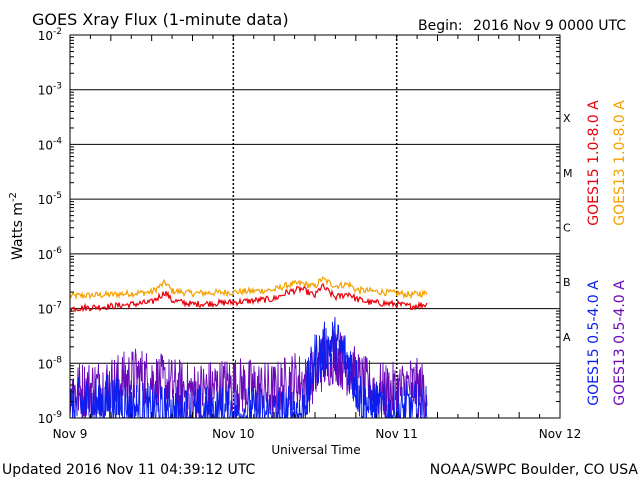 This screenshot has width=640, height=480. What do you see at coordinates (620, 163) in the screenshot?
I see `legend-entry: GOES13 1.0-8.0 A` at bounding box center [620, 163].